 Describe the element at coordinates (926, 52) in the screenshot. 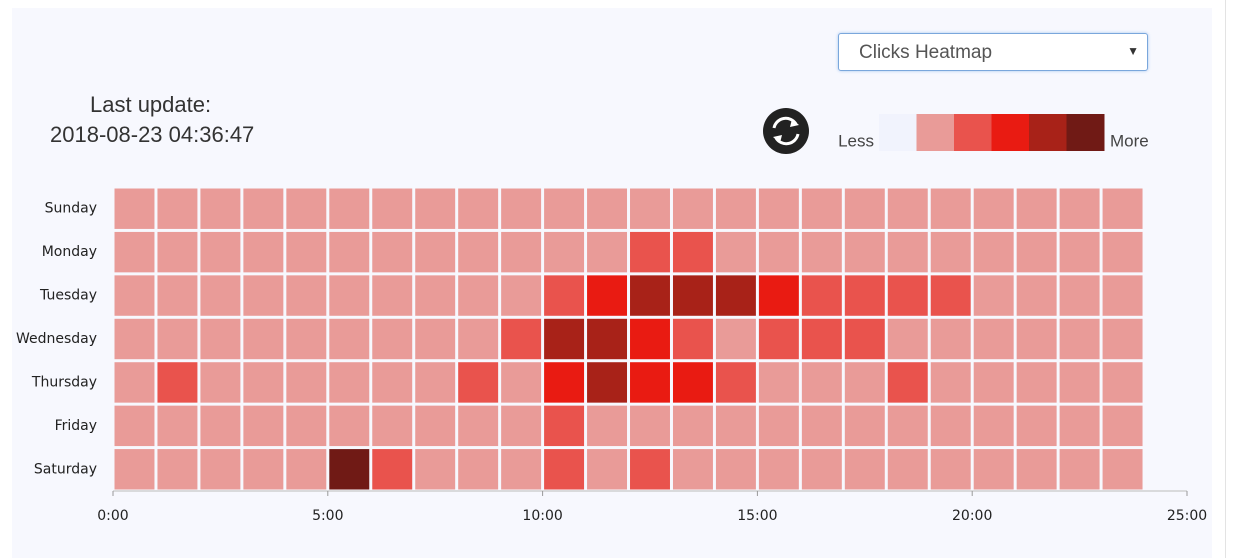

I see `select-text: Clicks Heatmap` at that location.